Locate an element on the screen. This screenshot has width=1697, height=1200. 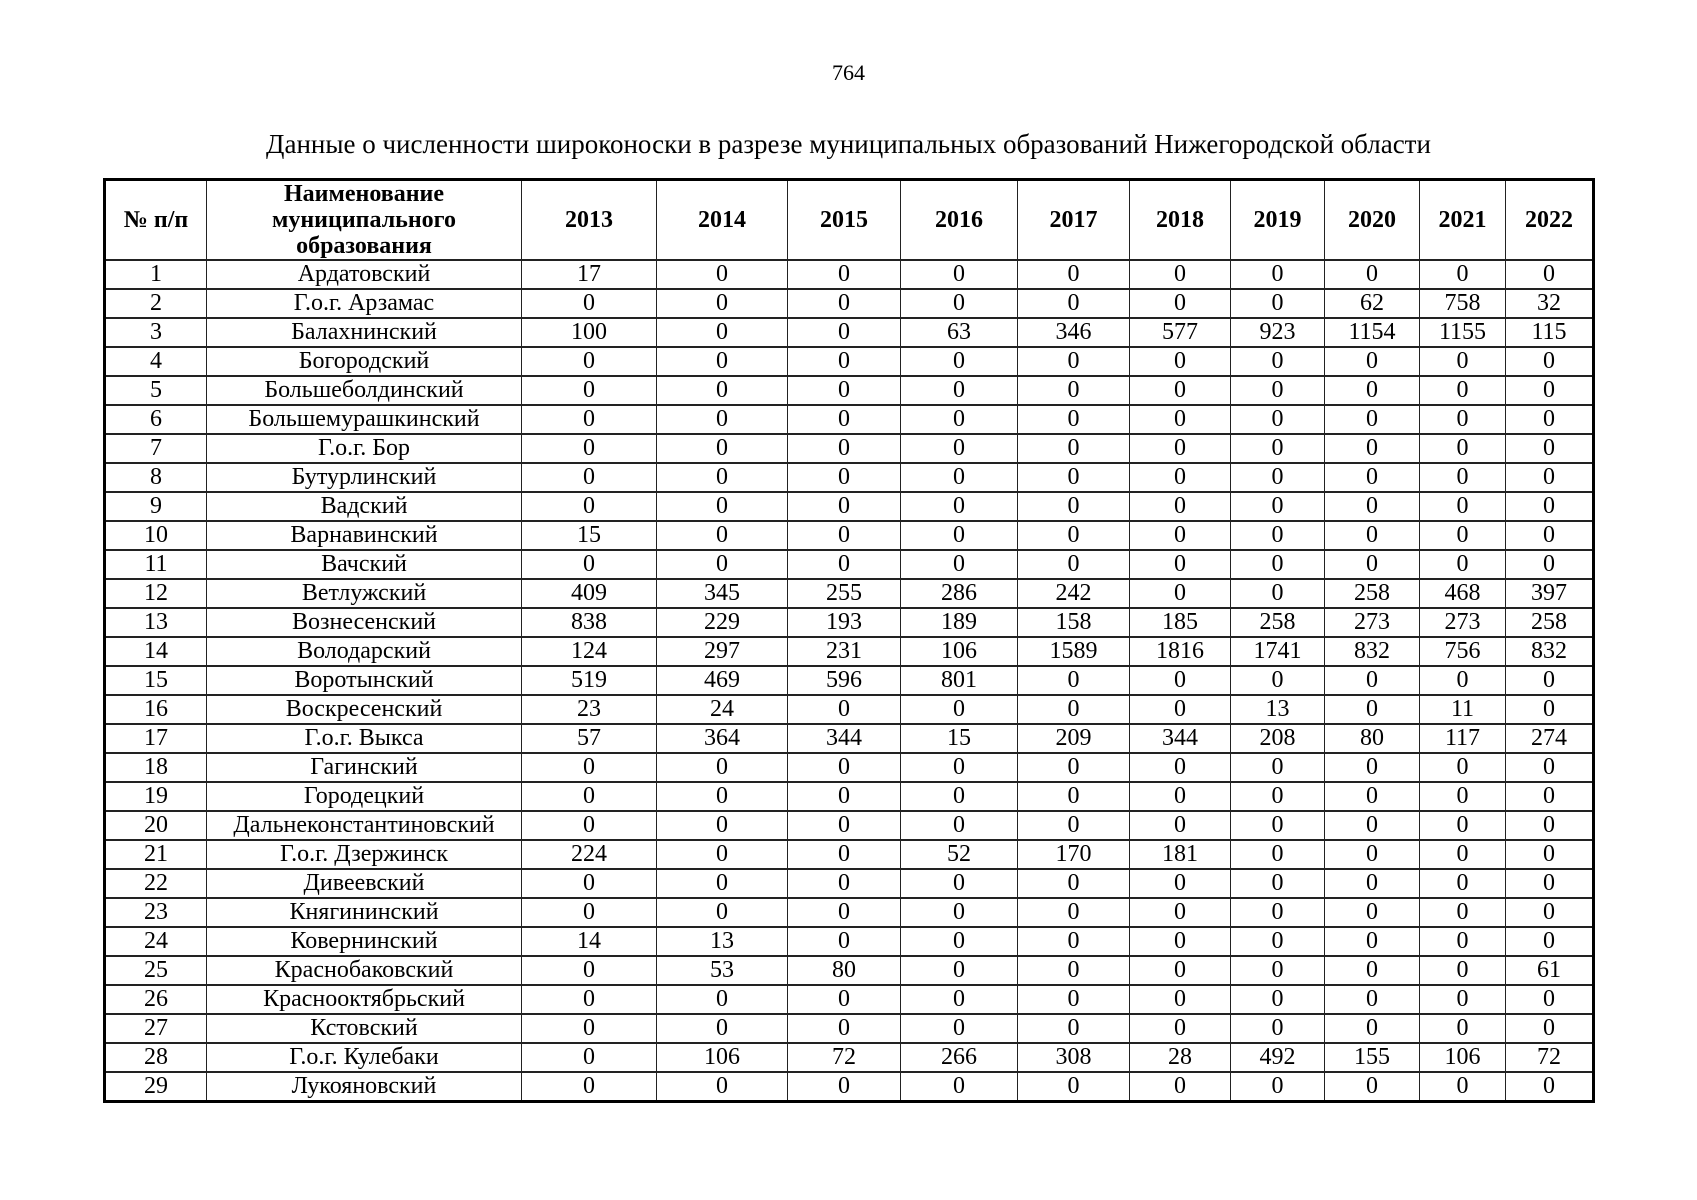
table-row: 26 Краснооктябрьский 0 0 0 0 0 0 0 0 0 0 is located at coordinates (849, 999).